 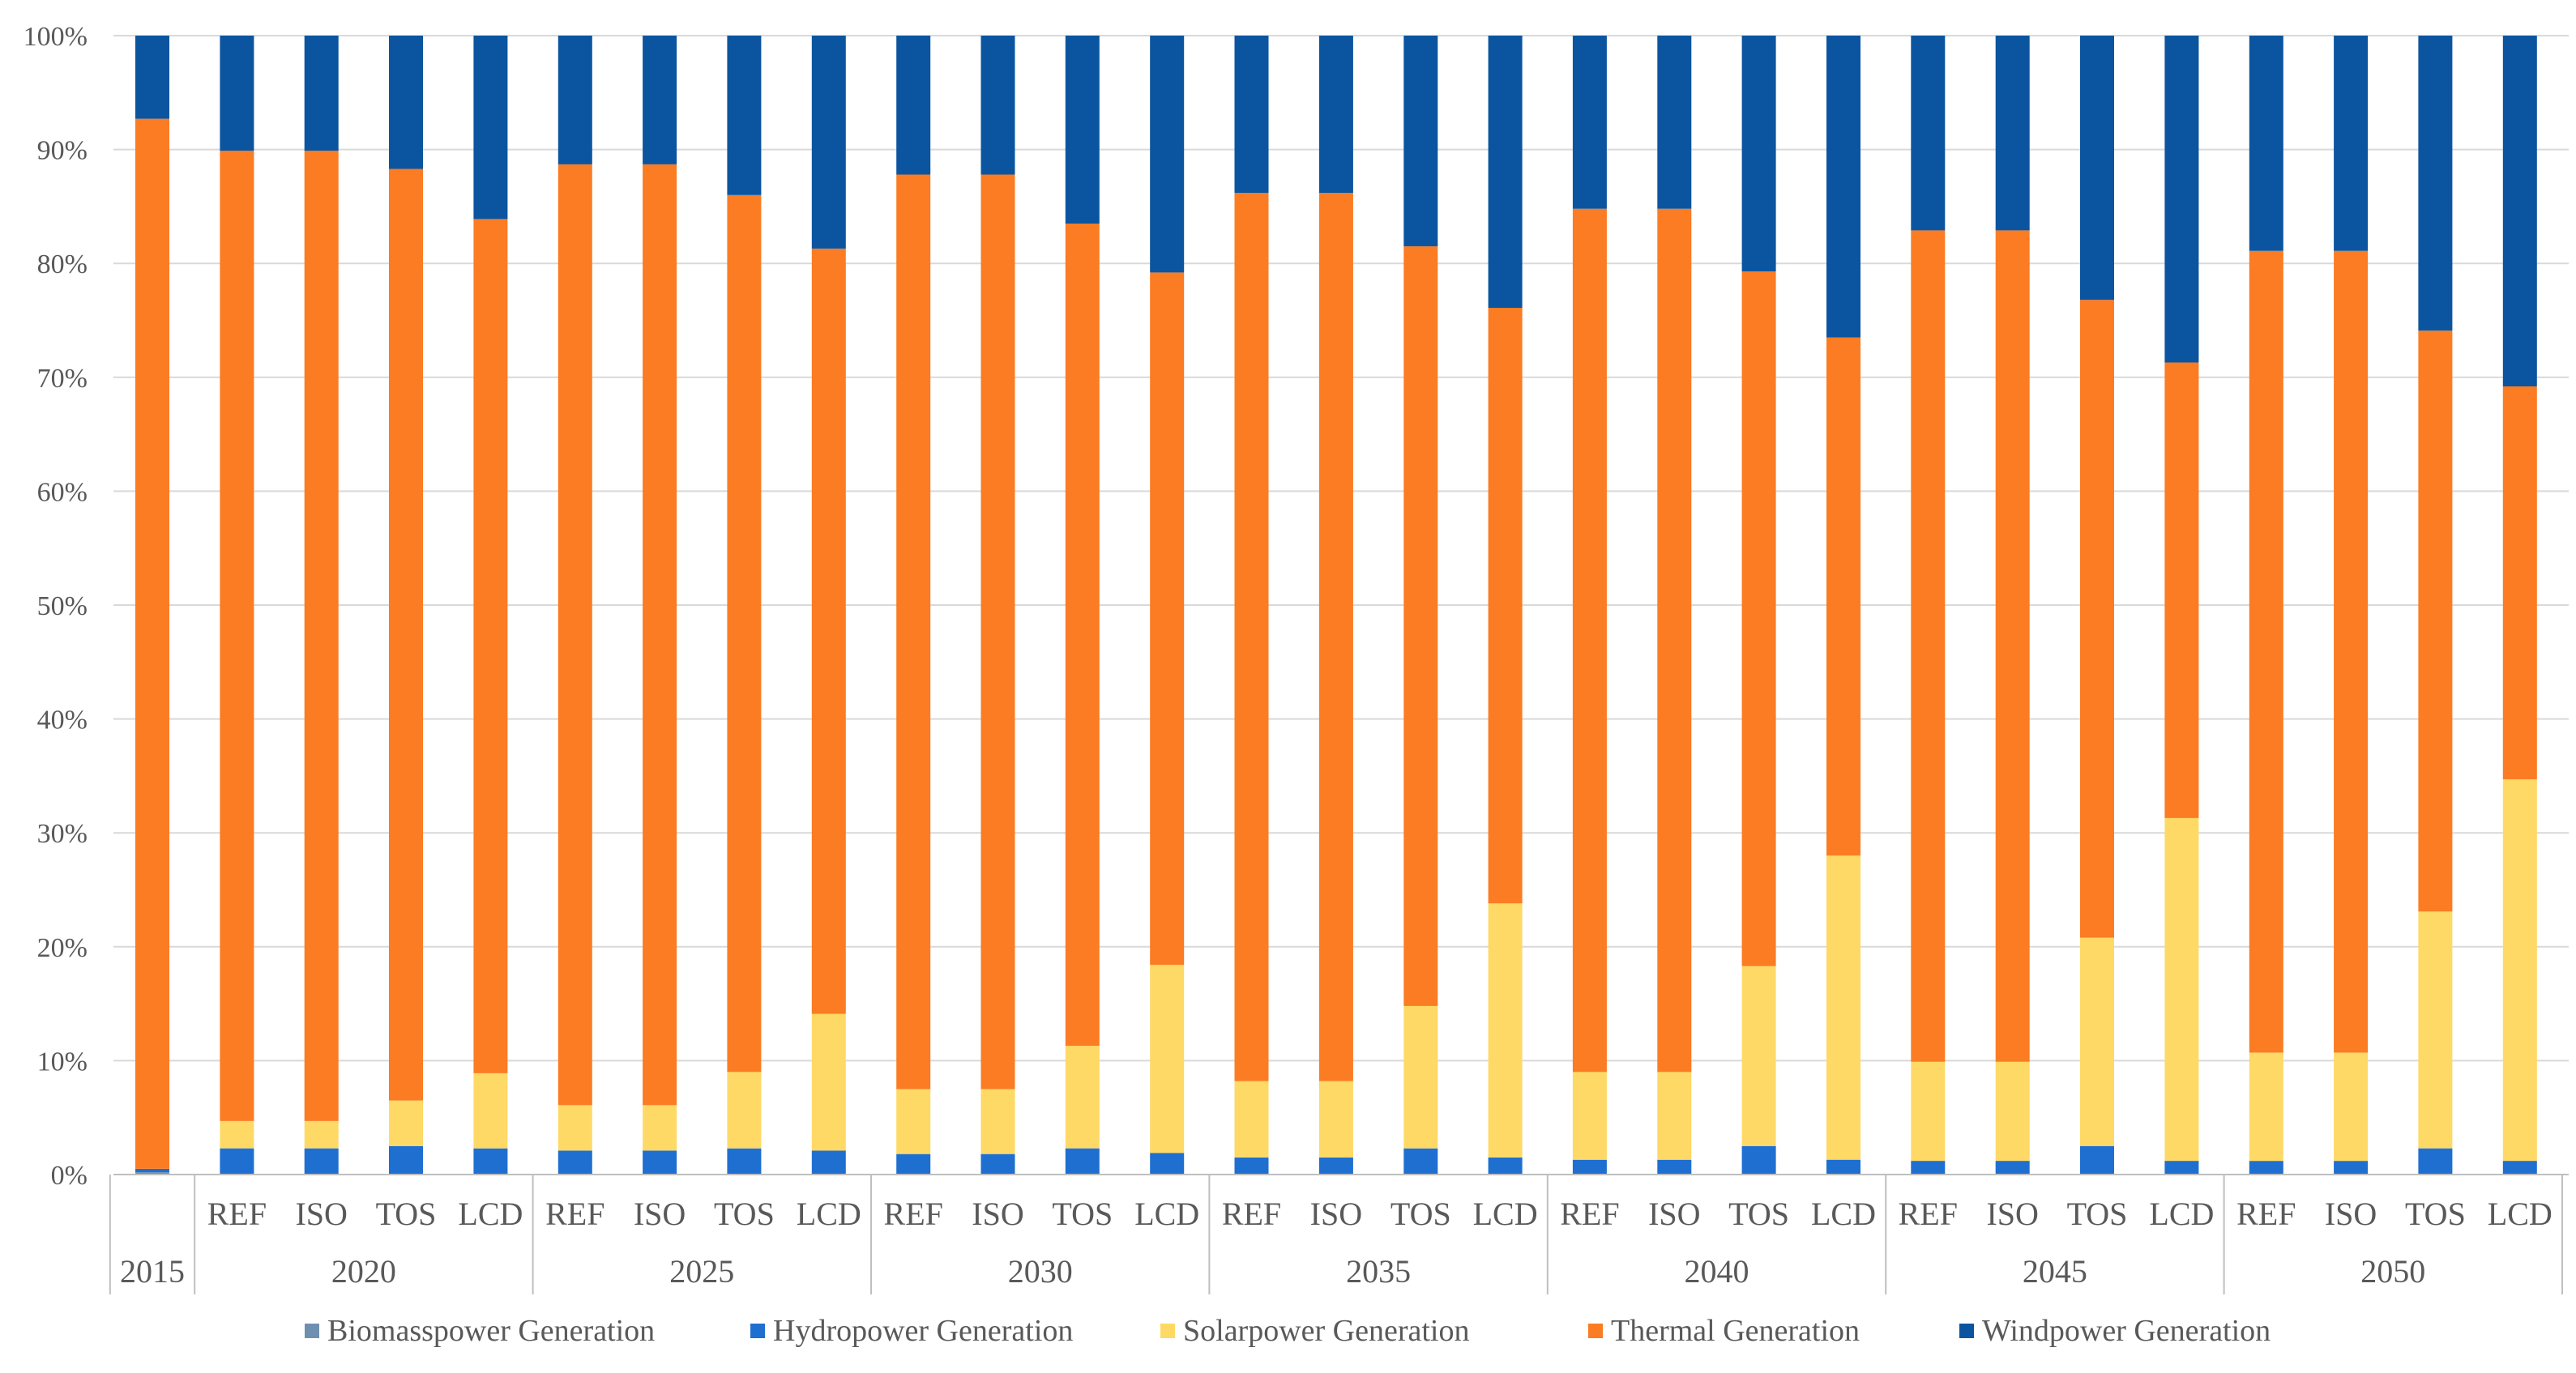 What do you see at coordinates (2115, 1331) in the screenshot?
I see `legend-item-windpower-generation: Windpower Generation` at bounding box center [2115, 1331].